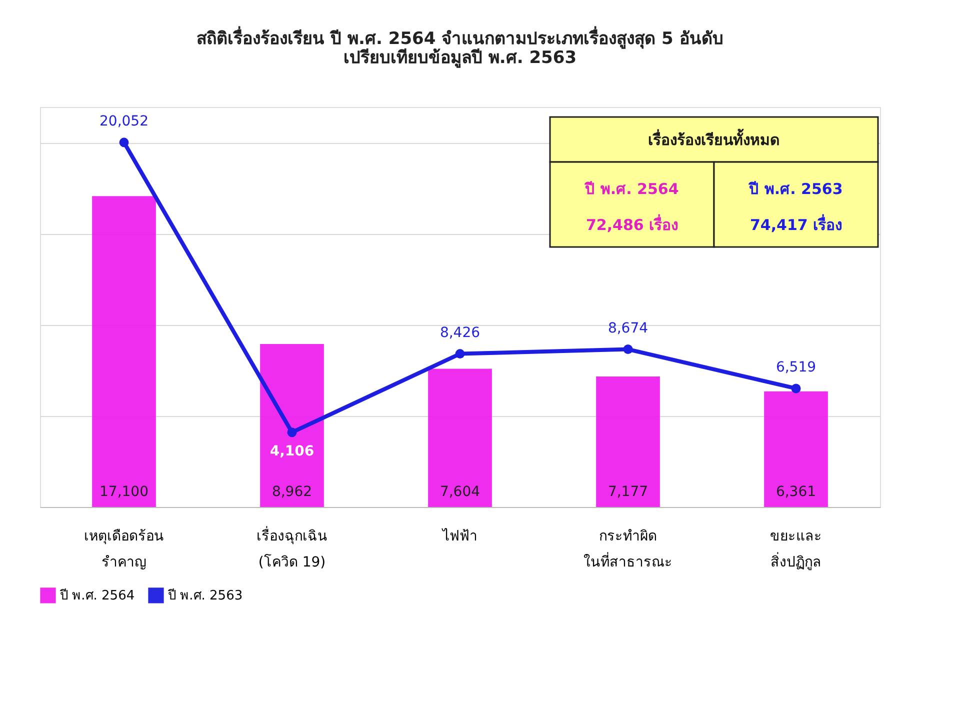 The height and width of the screenshot is (720, 960). What do you see at coordinates (628, 549) in the screenshot?
I see `x-tick-label: กระทำผิด ในที่สาธารณะ` at bounding box center [628, 549].